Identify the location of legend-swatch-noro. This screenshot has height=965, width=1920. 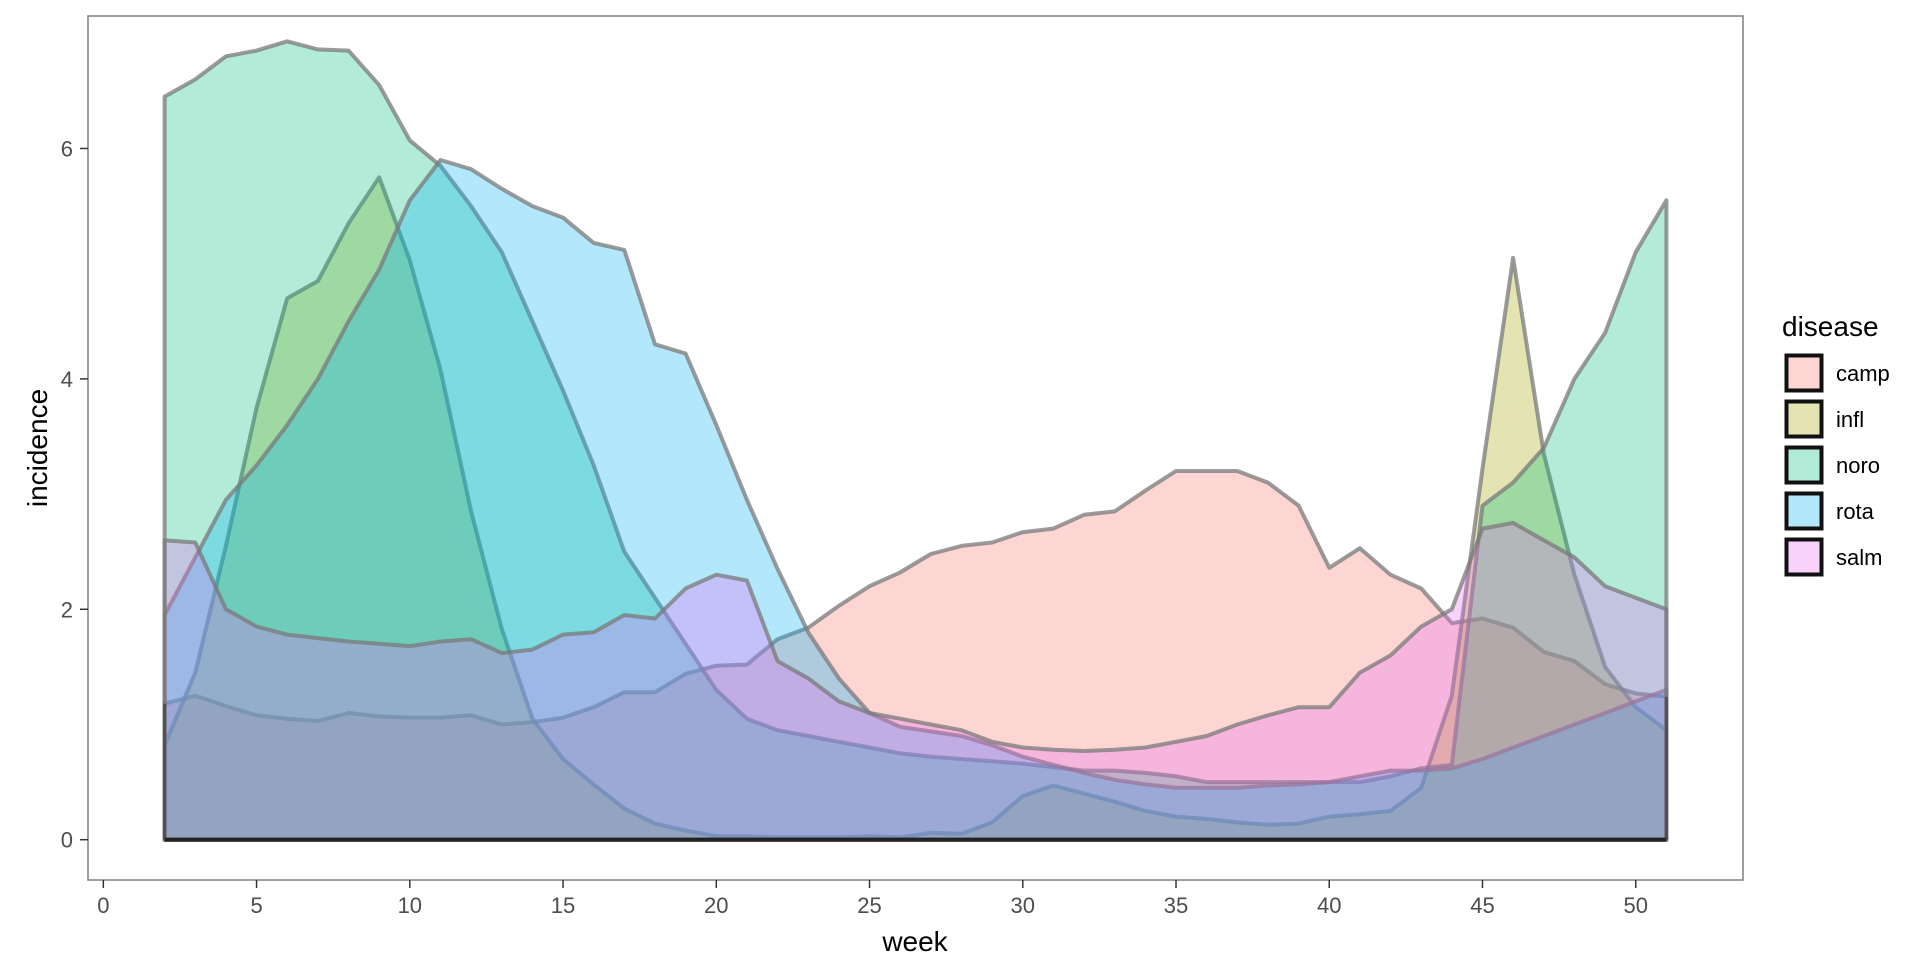
(1804, 465).